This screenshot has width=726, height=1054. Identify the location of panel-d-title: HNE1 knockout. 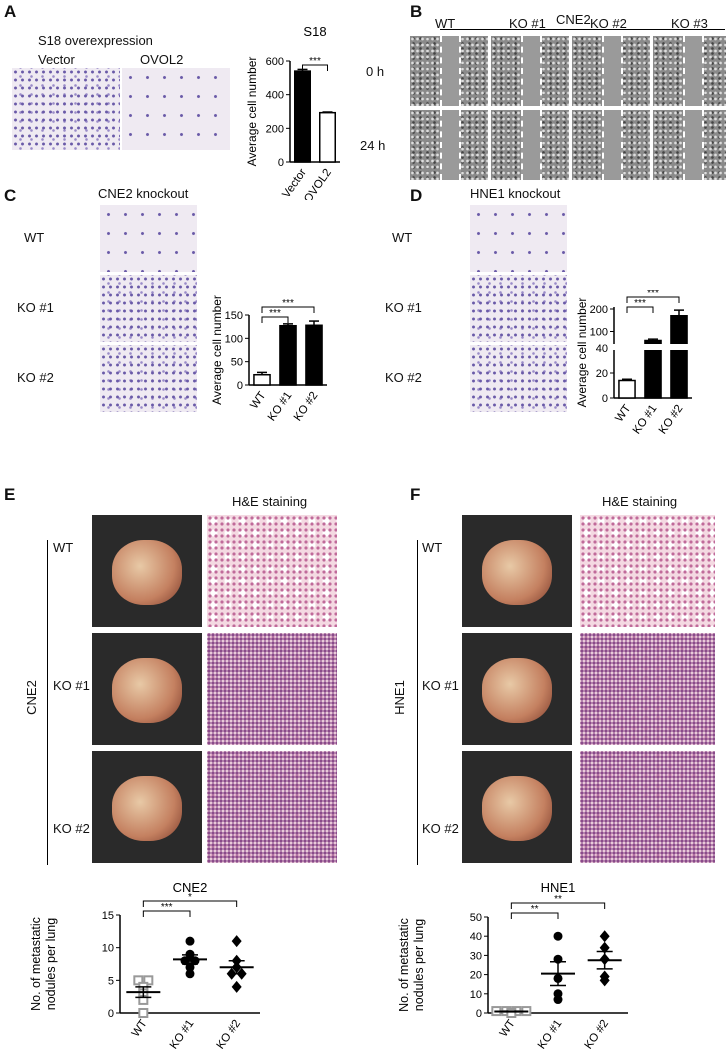
(515, 193).